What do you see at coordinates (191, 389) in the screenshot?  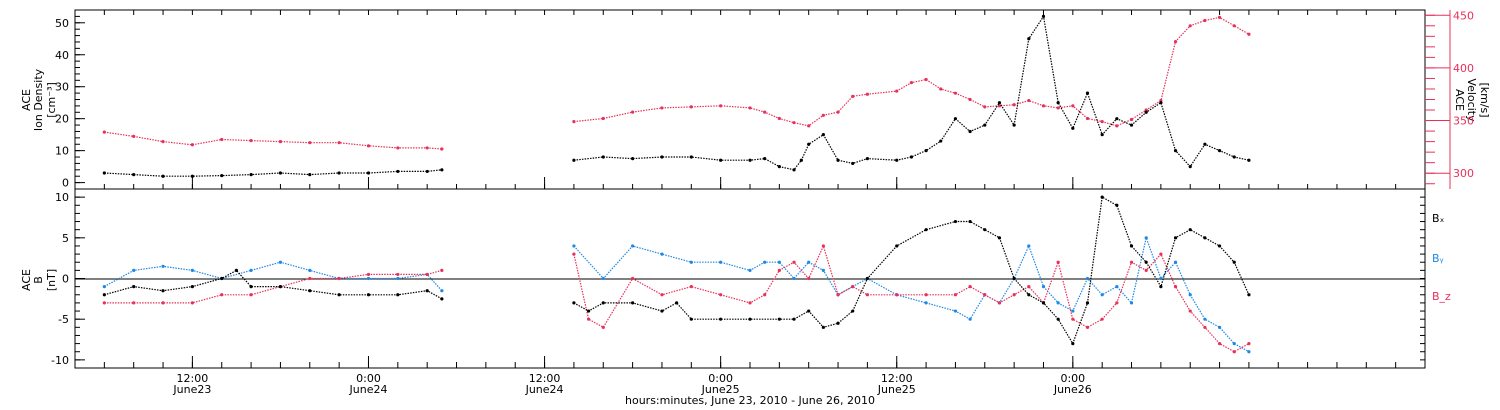 I see `x-tick-date: June23` at bounding box center [191, 389].